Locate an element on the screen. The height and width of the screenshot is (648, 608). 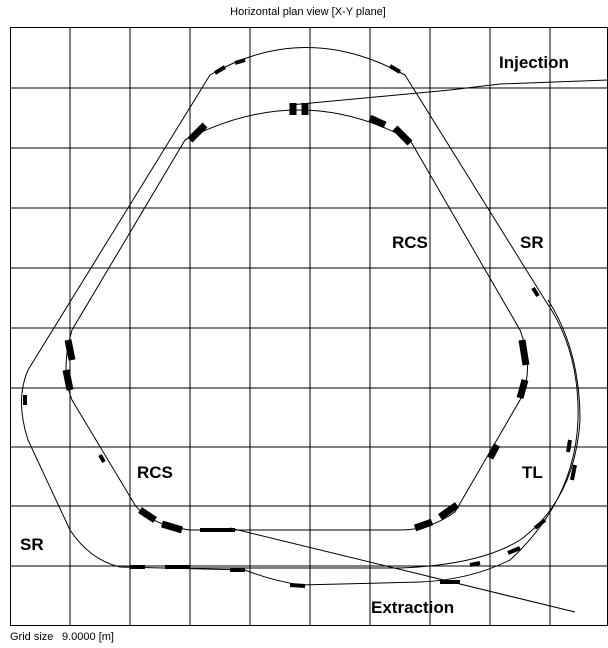
grid-size-label: Grid size is located at coordinates (31, 637).